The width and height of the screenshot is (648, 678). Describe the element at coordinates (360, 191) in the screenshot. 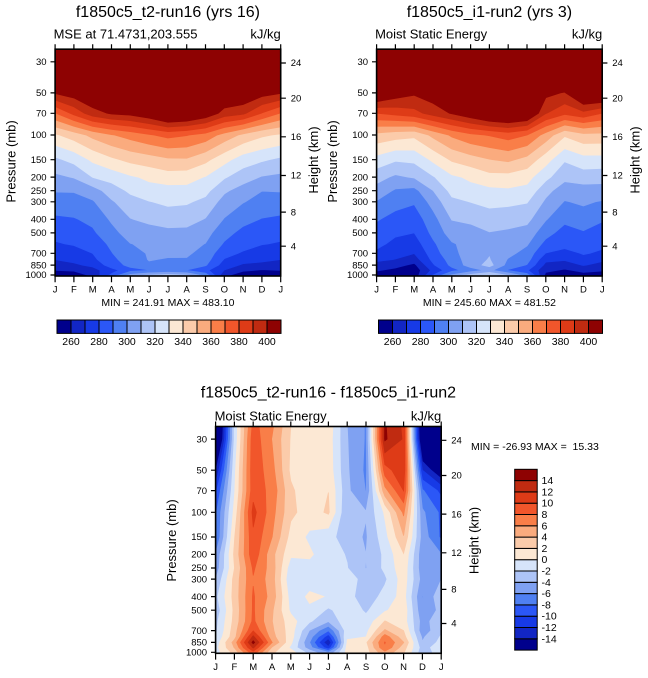

I see `svg-text: 250` at that location.